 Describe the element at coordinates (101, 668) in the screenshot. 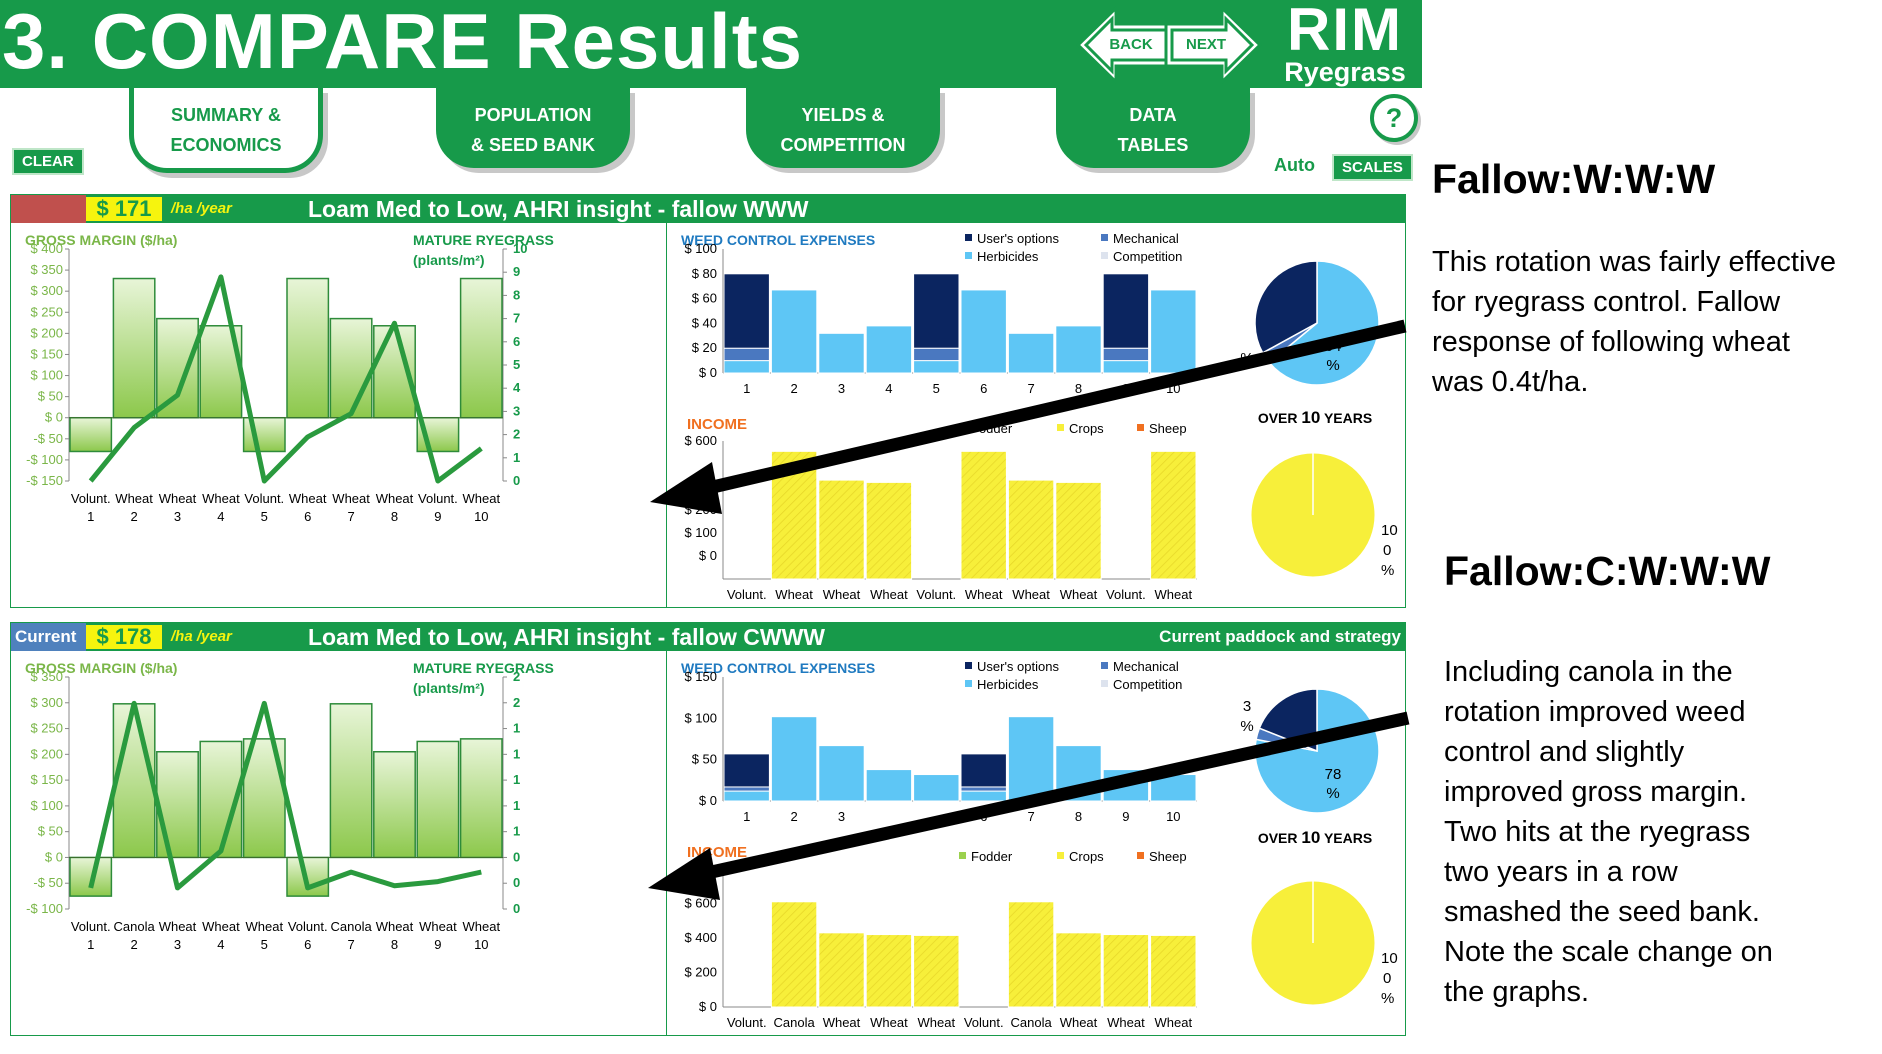

I see `gross-margin-title: GROSS MARGIN ($/ha)` at that location.